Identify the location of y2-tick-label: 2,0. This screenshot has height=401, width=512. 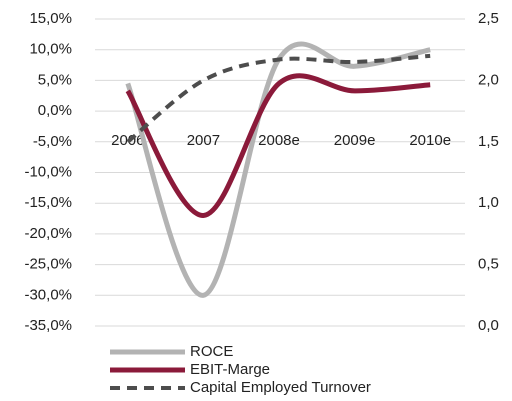
(488, 79).